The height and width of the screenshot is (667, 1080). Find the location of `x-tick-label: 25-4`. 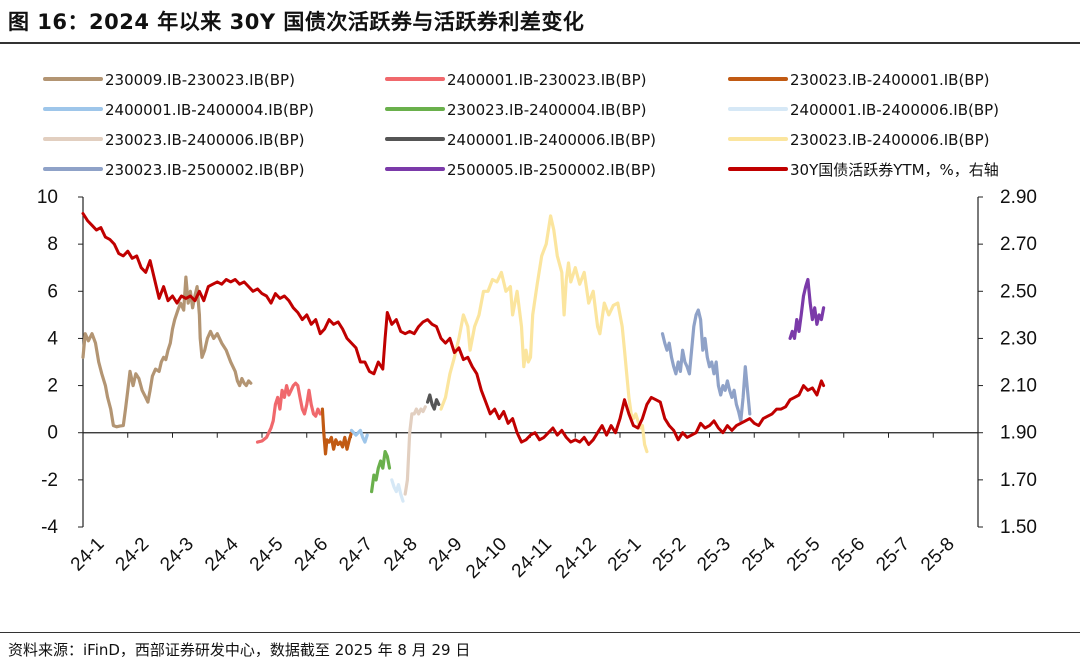

x-tick-label: 25-4 is located at coordinates (759, 554).